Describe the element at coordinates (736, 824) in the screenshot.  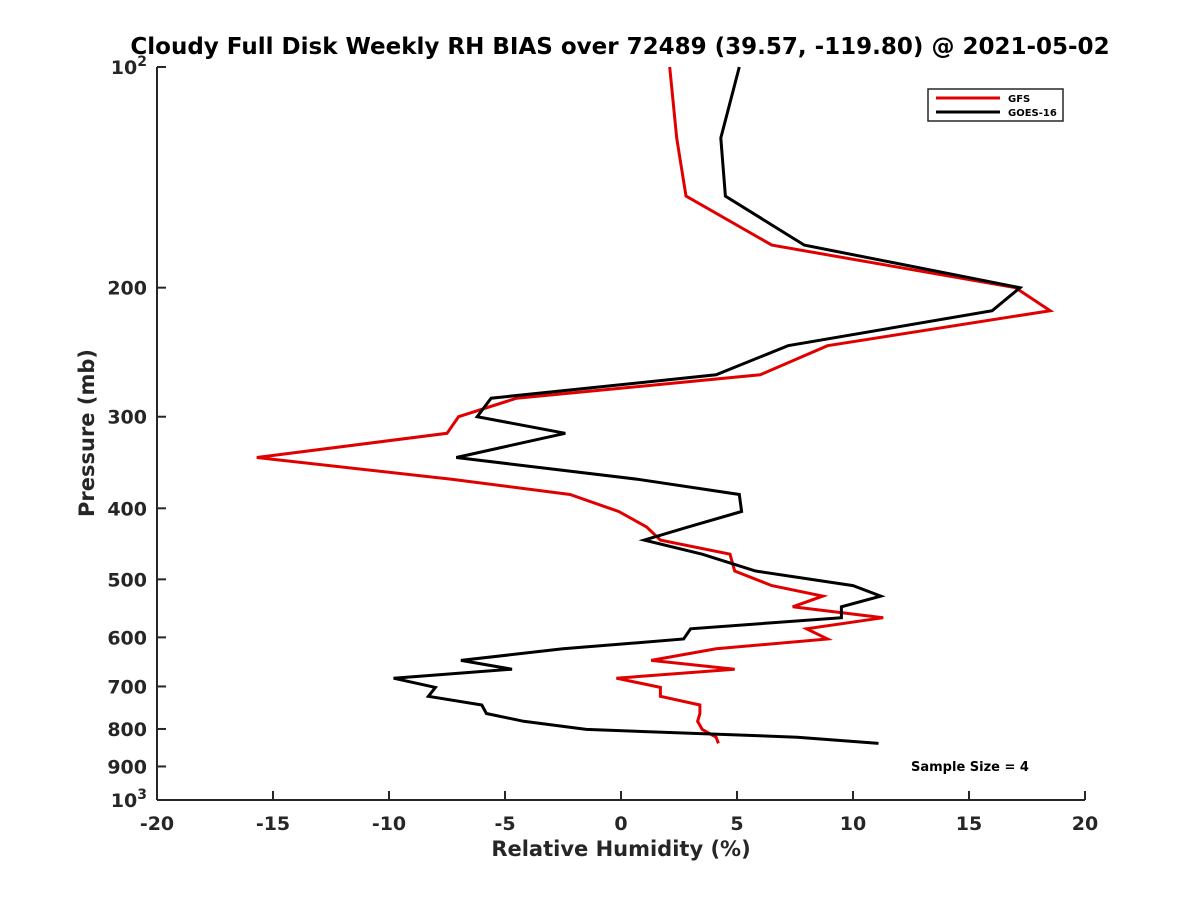
I see `x-tick-label: 5` at that location.